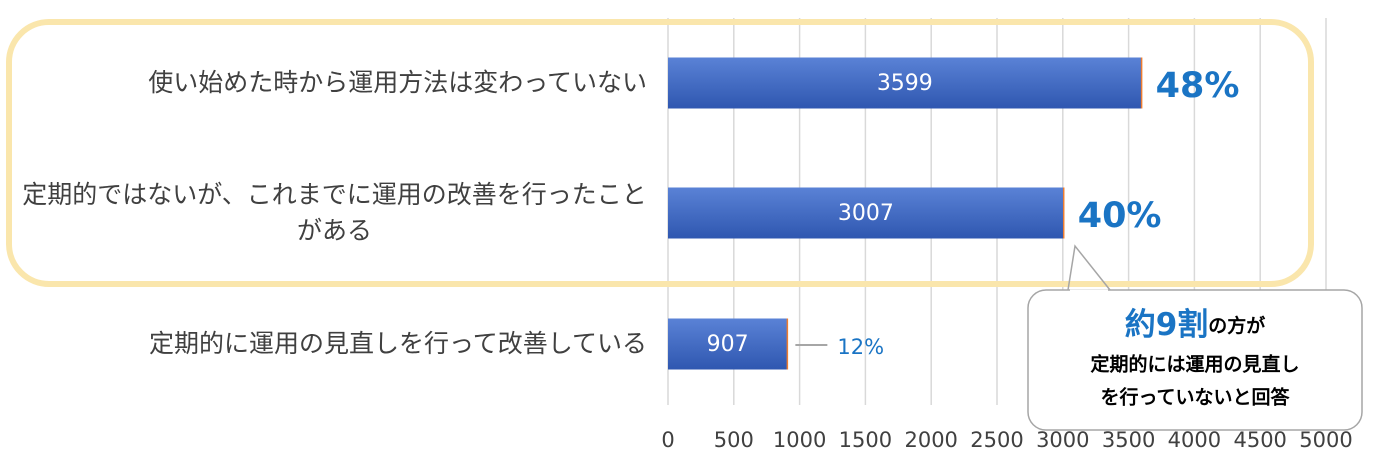 Image resolution: width=1380 pixels, height=469 pixels. Describe the element at coordinates (865, 440) in the screenshot. I see `x-tick-label: 1500` at that location.